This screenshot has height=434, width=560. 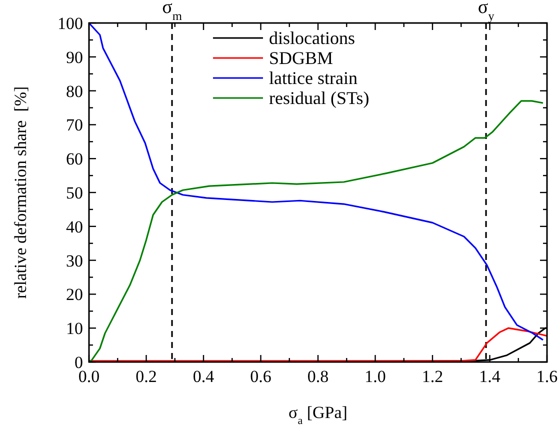 I want to click on y-tick-label: 60, so click(x=74, y=159).